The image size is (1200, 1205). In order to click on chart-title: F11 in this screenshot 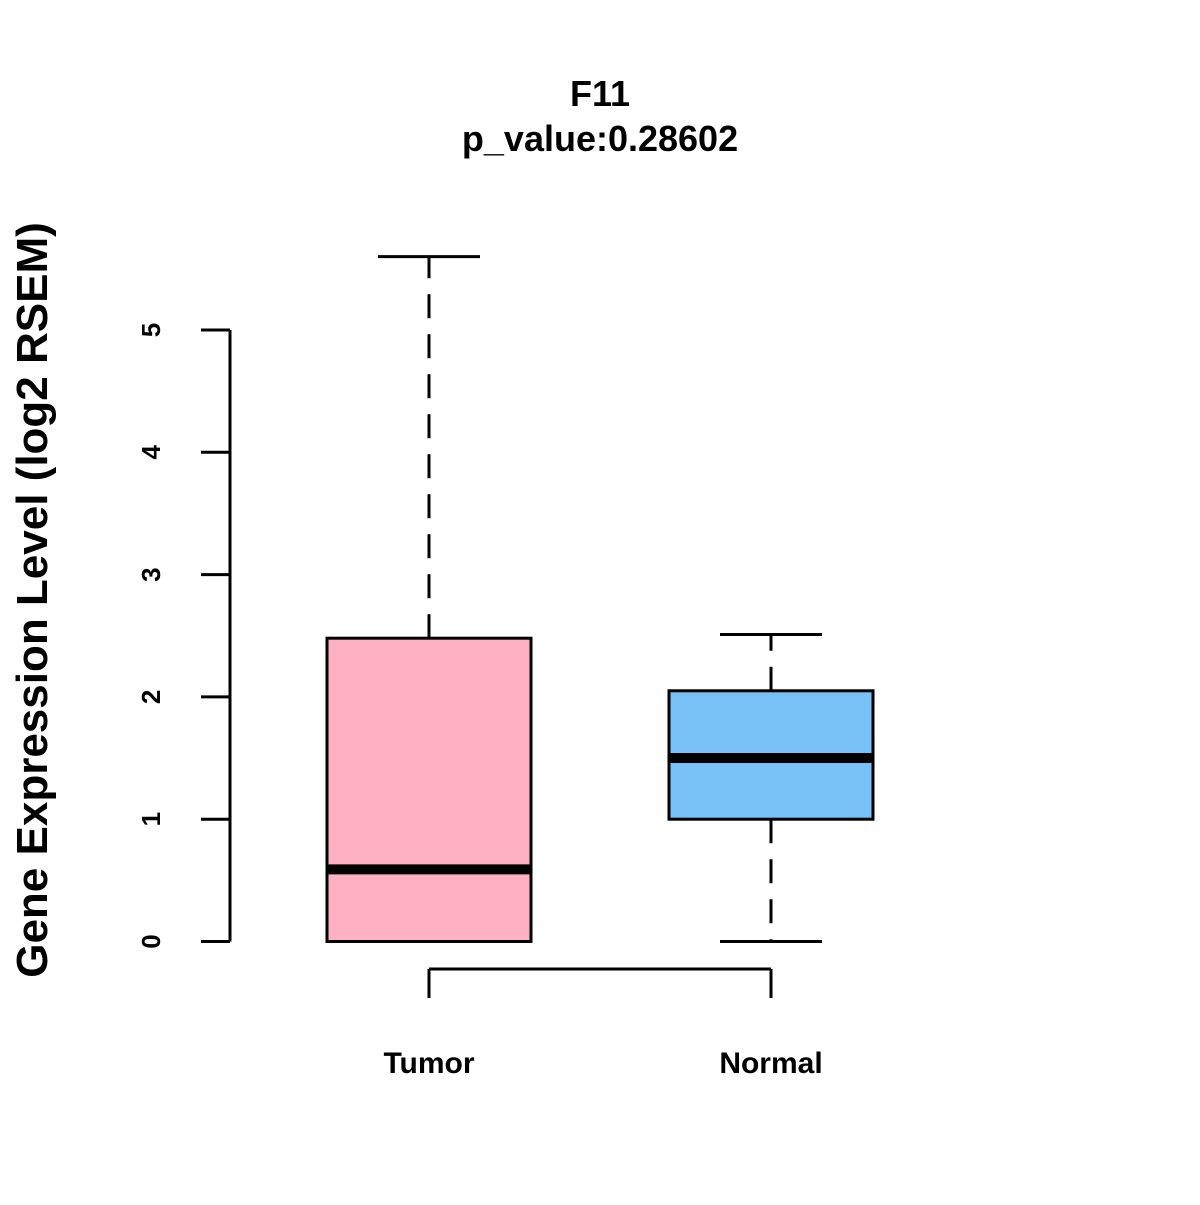, I will do `click(600, 93)`.